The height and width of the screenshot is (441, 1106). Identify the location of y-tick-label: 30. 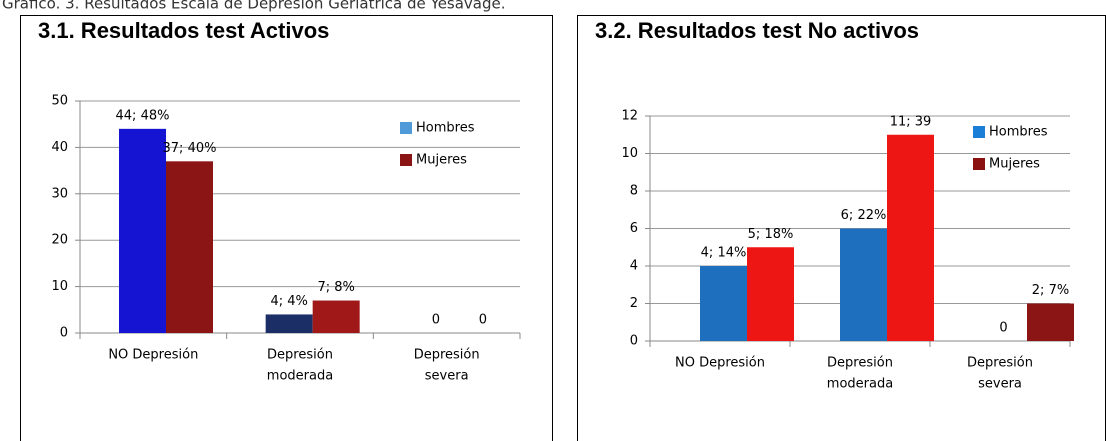
(59, 193).